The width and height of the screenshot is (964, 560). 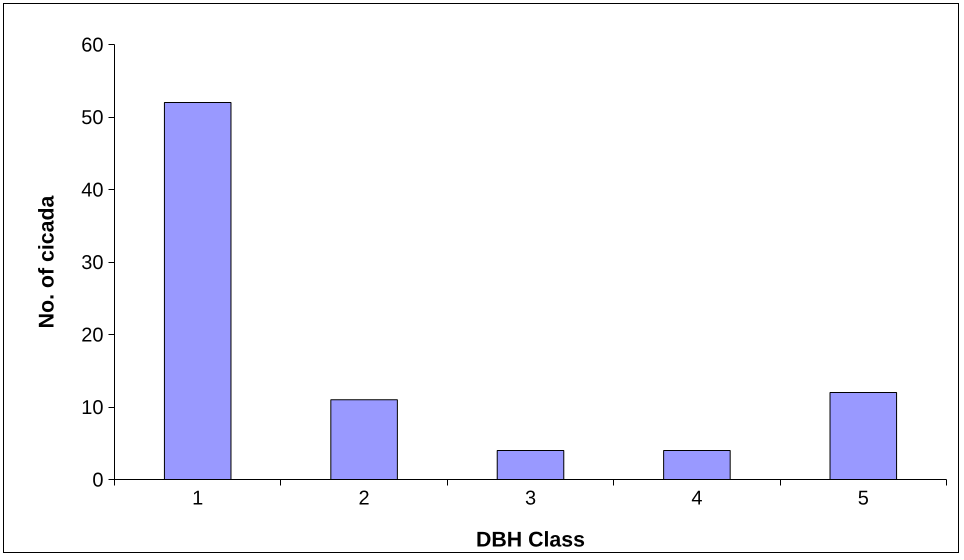 I want to click on y-tick-label: 10, so click(x=92, y=408).